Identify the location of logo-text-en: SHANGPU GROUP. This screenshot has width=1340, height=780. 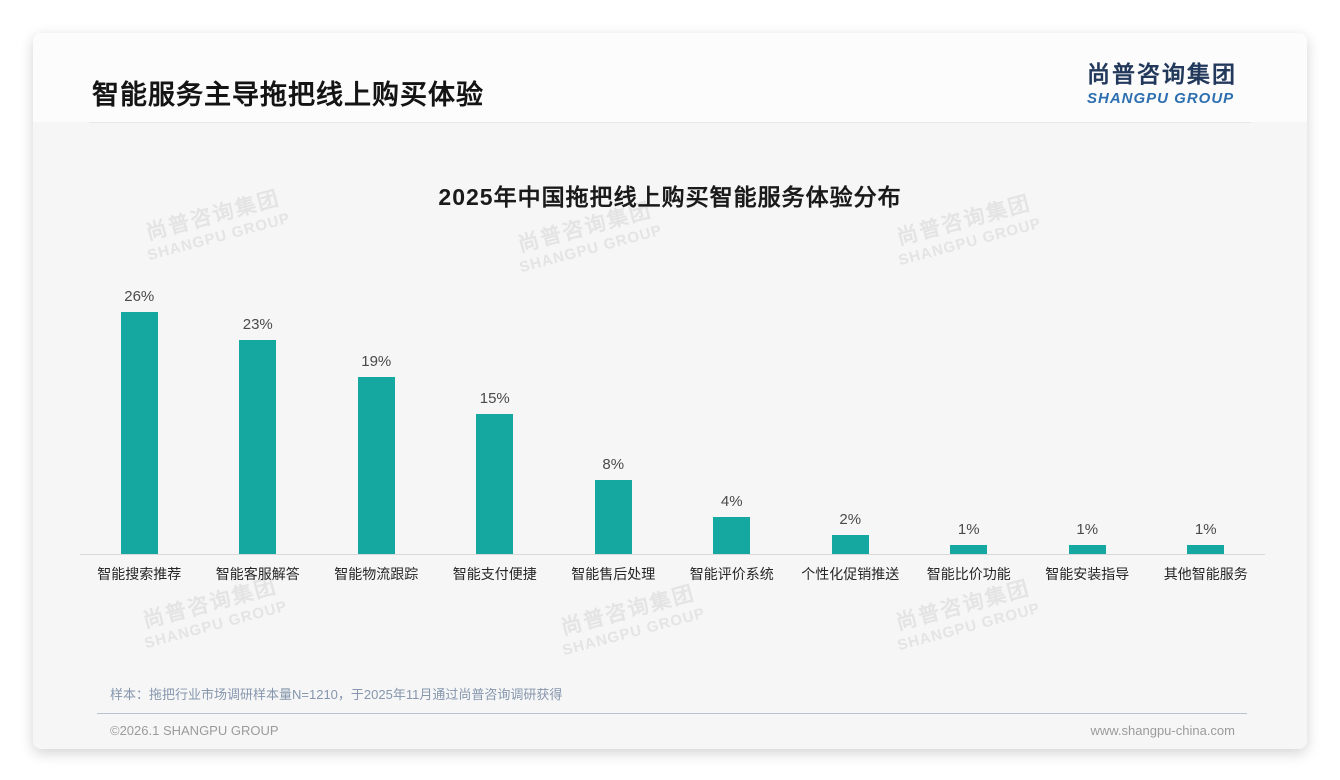
(1161, 98).